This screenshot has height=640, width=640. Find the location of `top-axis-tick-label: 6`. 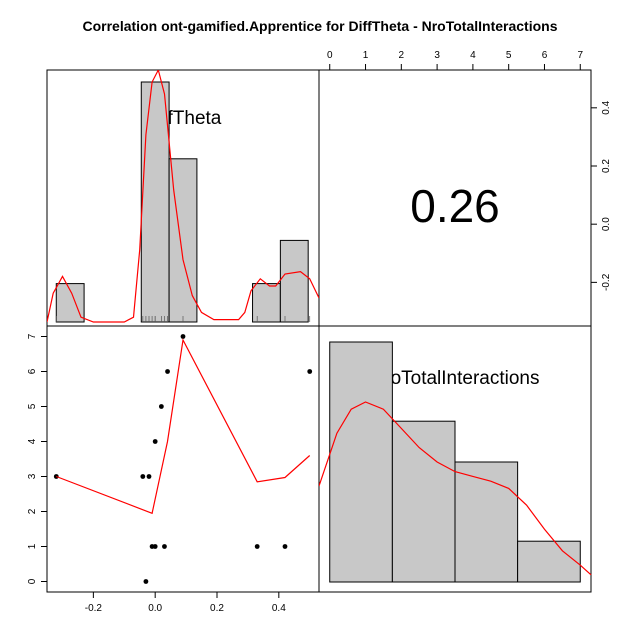

top-axis-tick-label: 6 is located at coordinates (545, 55).